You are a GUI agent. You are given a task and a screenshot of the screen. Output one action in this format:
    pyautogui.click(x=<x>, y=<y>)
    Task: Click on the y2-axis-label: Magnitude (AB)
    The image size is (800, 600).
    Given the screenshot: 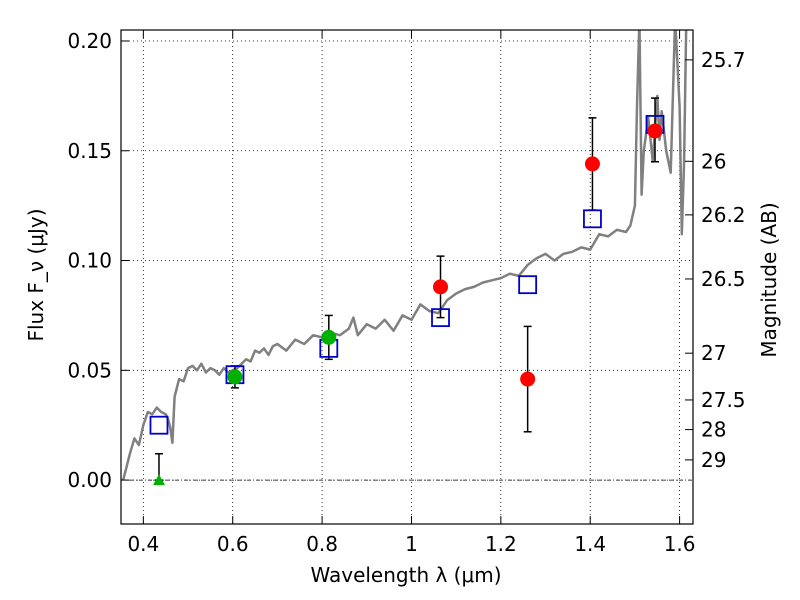 What is the action you would take?
    pyautogui.click(x=769, y=279)
    